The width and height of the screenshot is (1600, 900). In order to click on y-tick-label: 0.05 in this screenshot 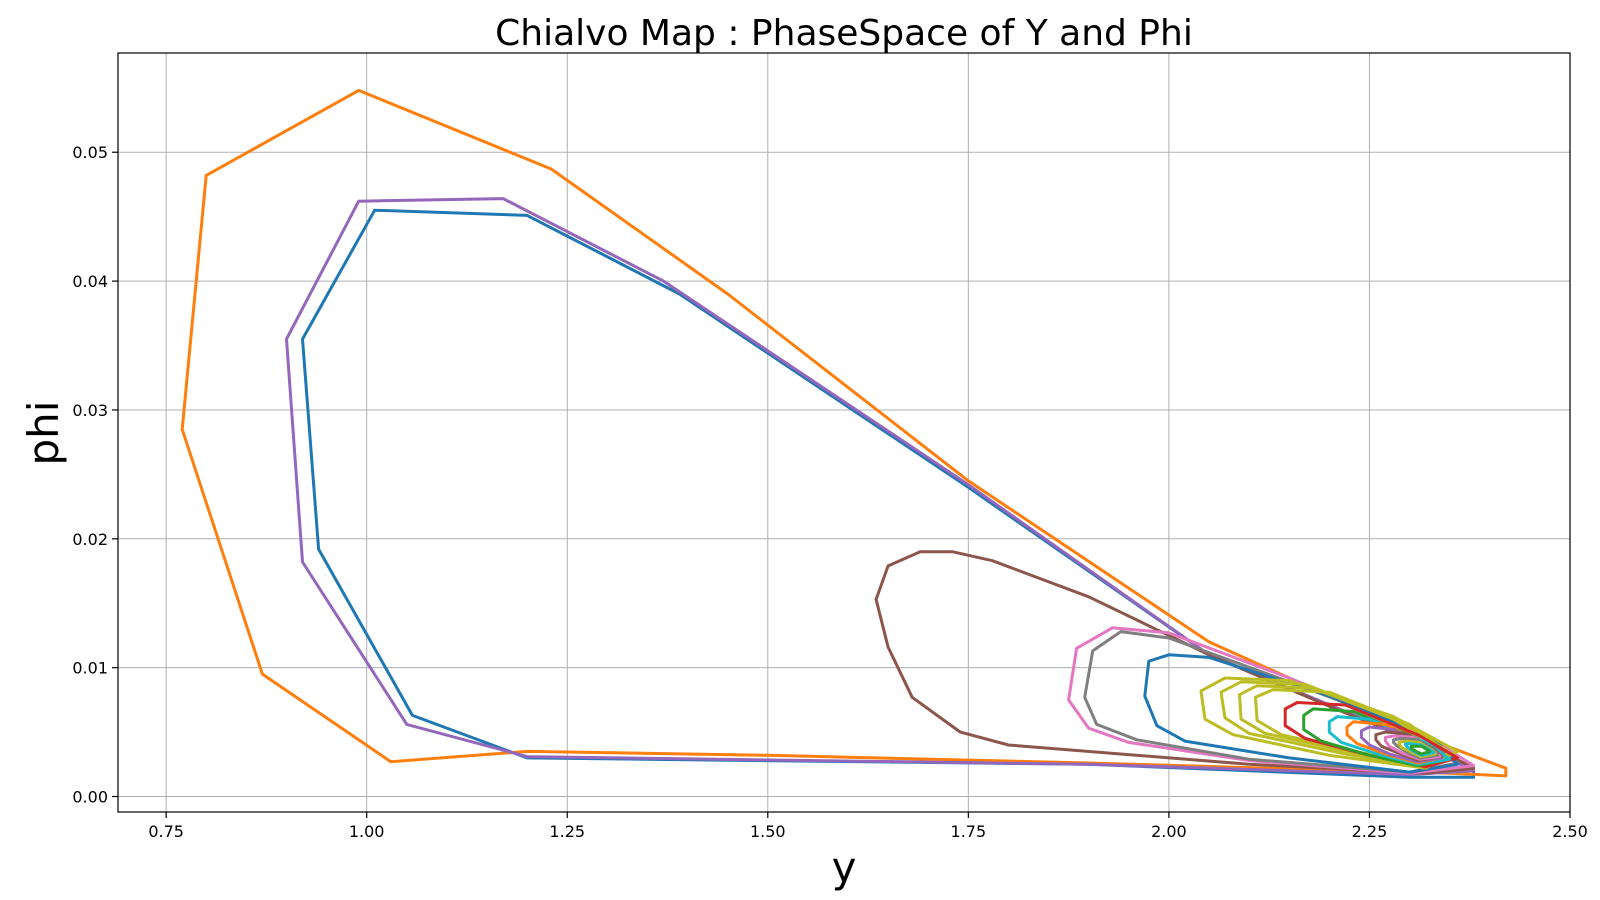, I will do `click(90, 152)`.